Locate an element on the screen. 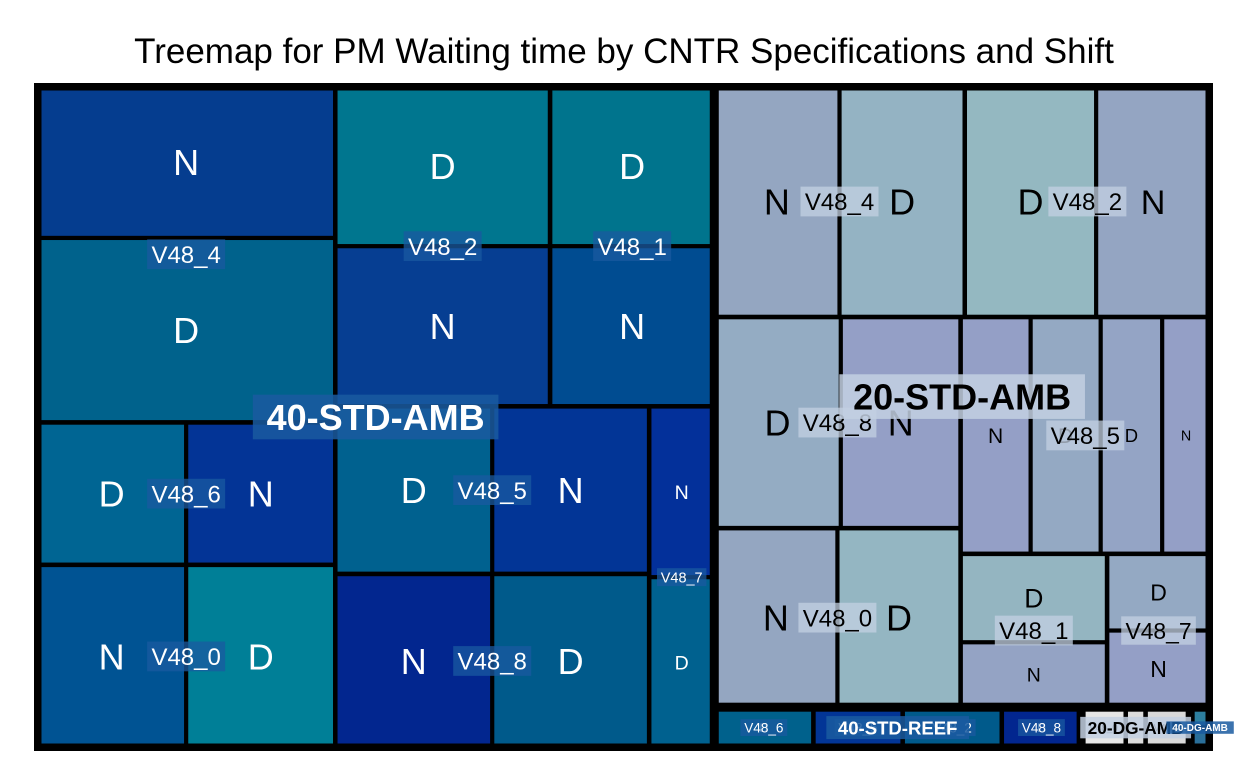 This screenshot has height=768, width=1248. group-label-40-dg-amb: 40-DG-AMB is located at coordinates (1200, 728).